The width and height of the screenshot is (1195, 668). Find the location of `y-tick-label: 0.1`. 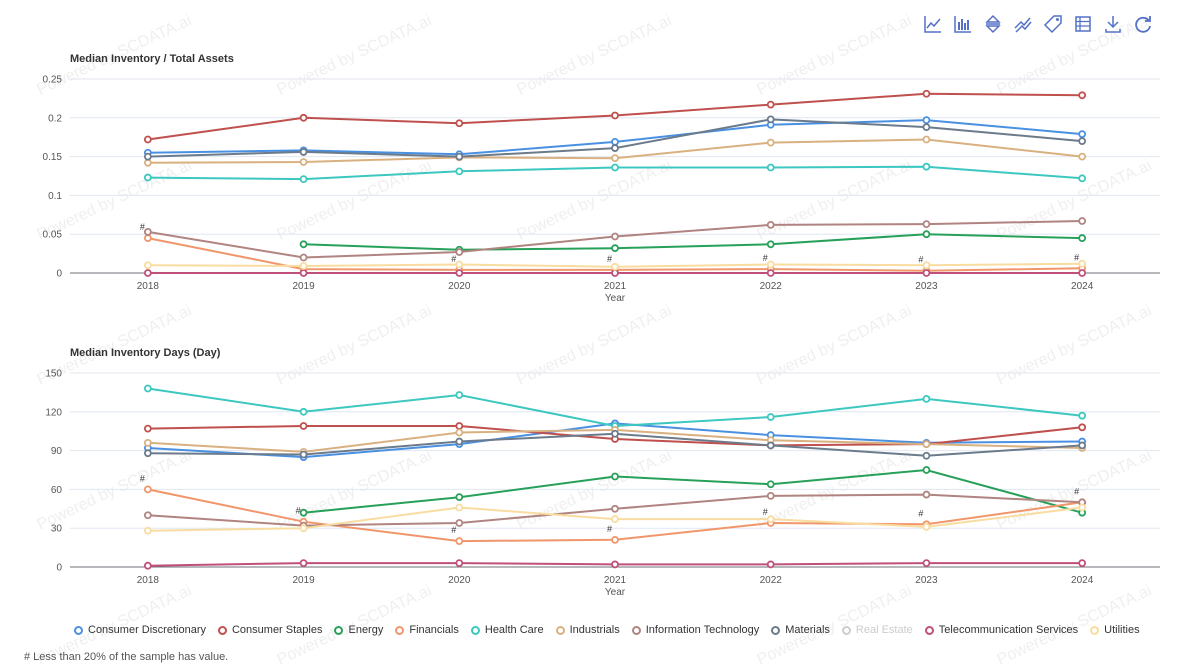

y-tick-label: 0.1 is located at coordinates (55, 196).